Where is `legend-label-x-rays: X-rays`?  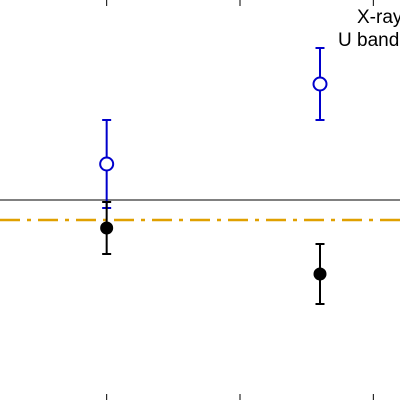 legend-label-x-rays: X-rays is located at coordinates (378, 17).